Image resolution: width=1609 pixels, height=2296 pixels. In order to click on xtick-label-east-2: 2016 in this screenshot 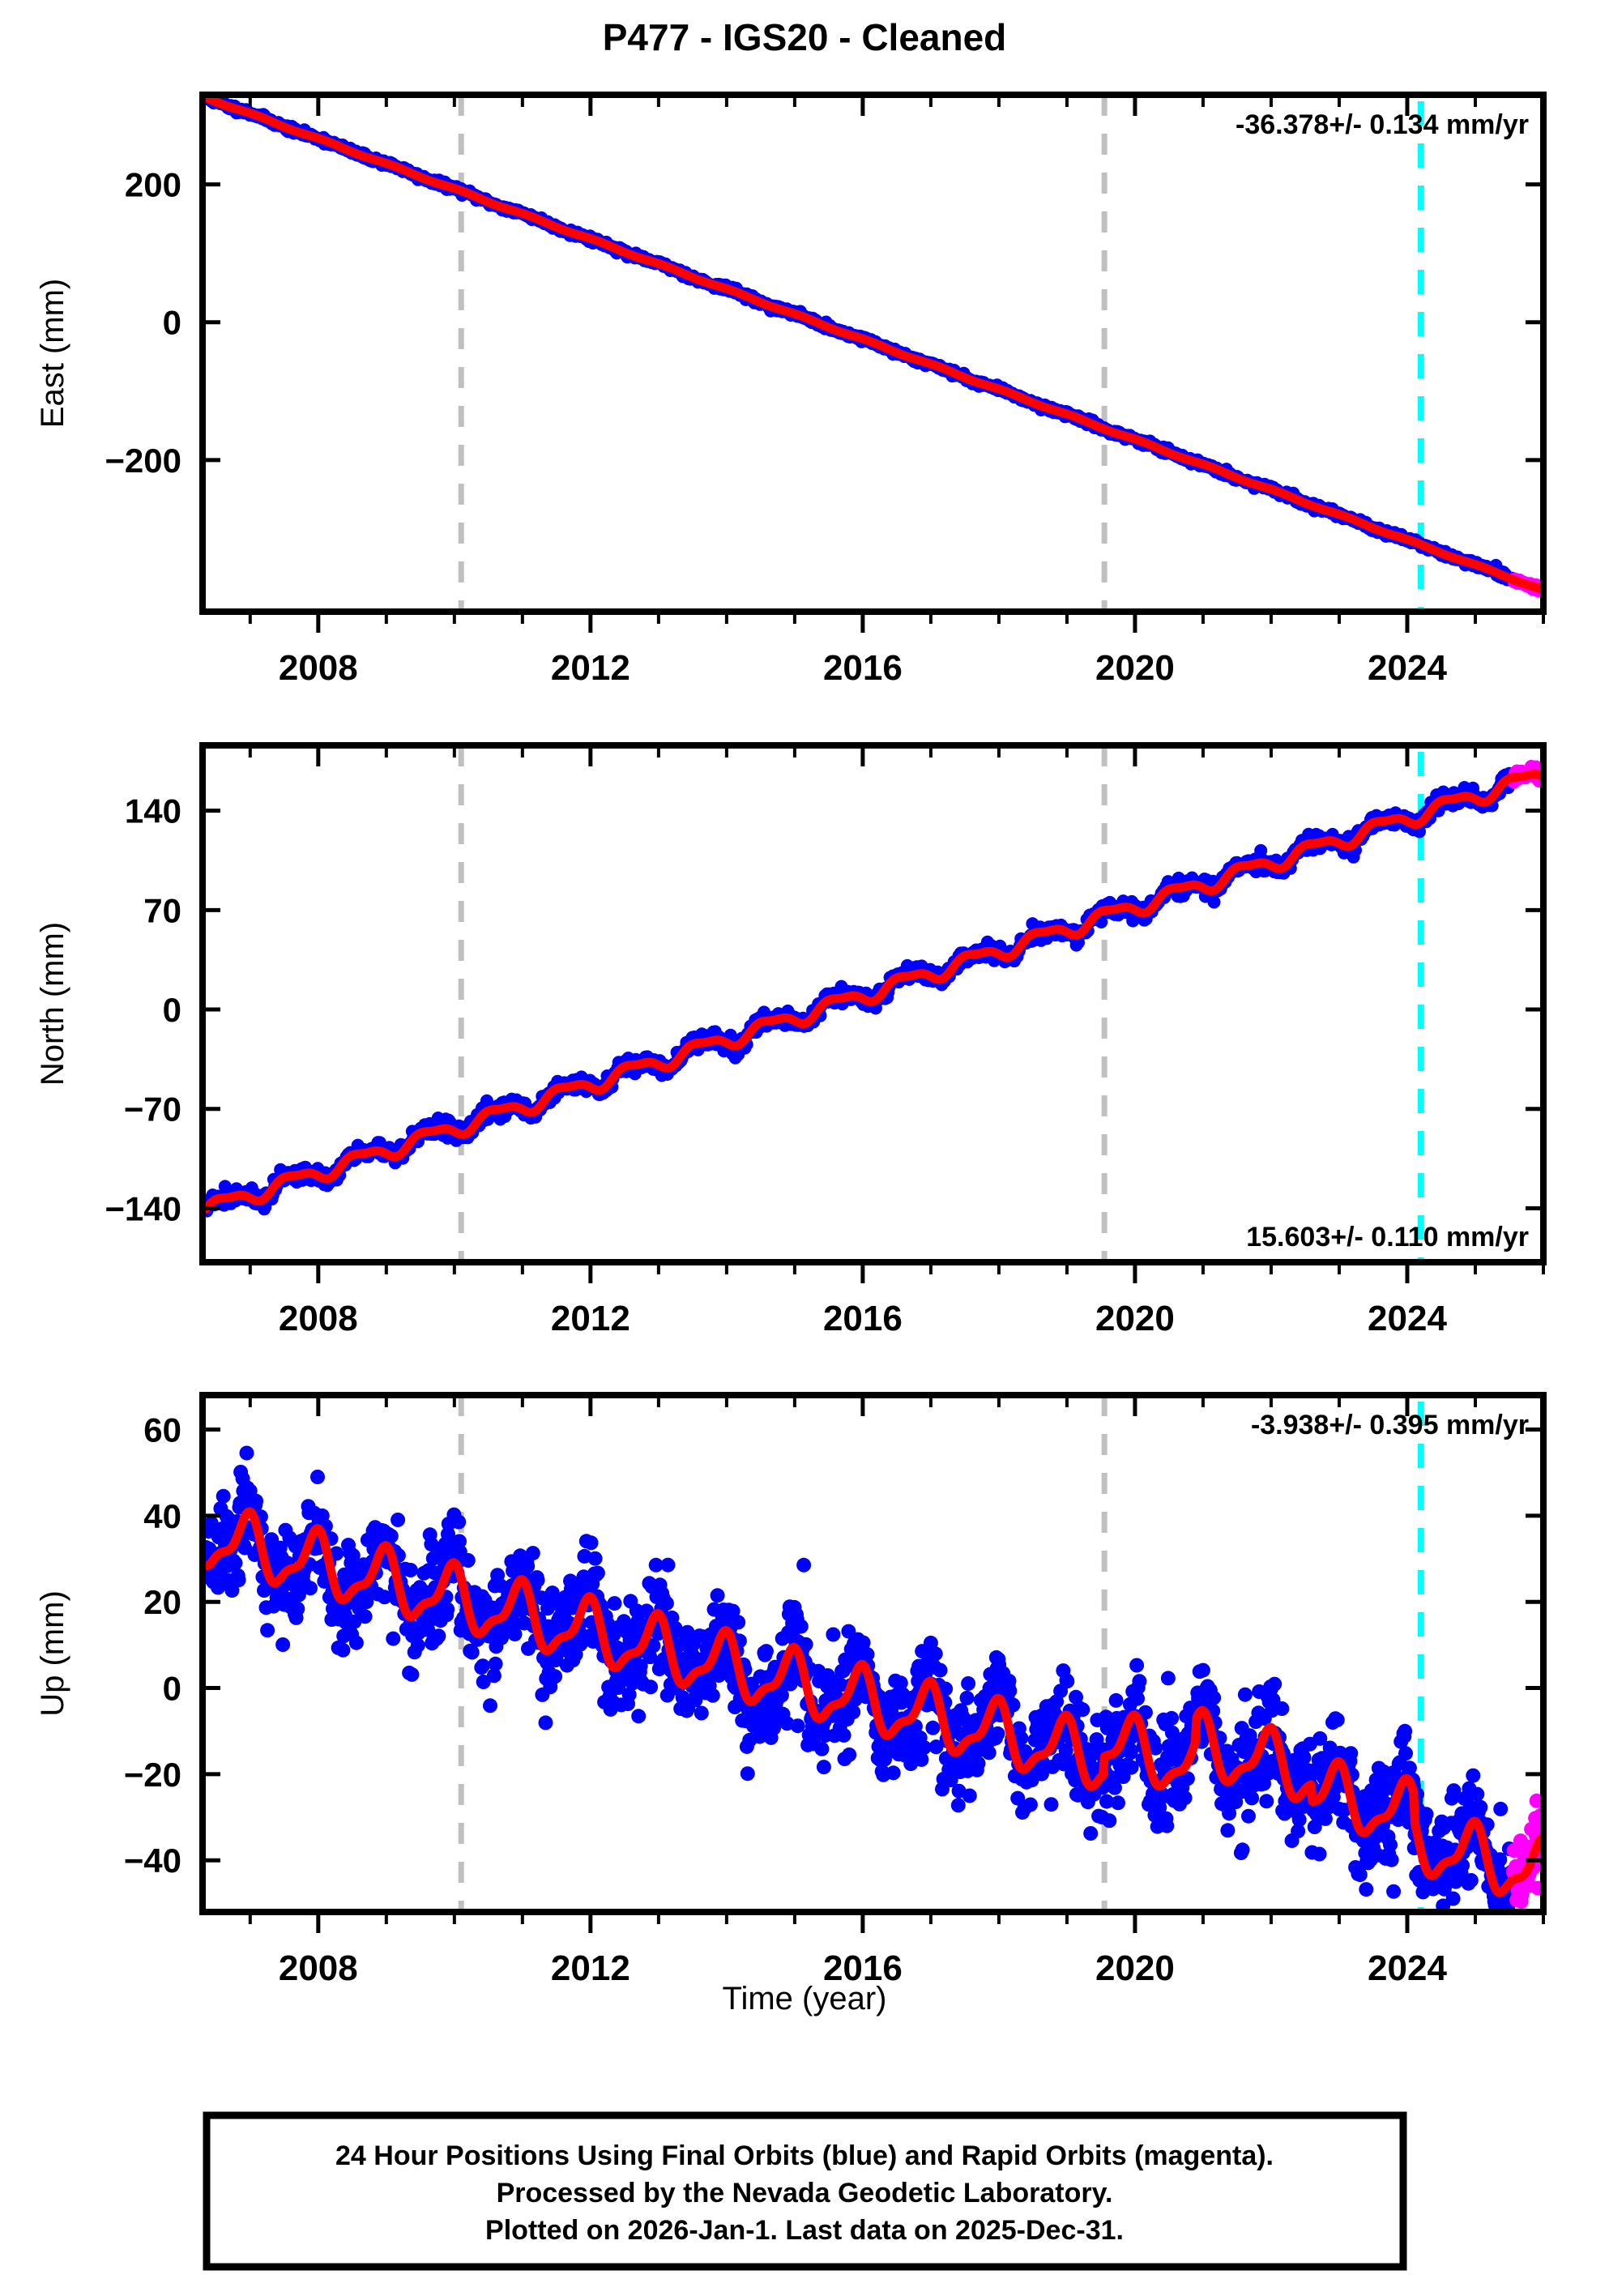, I will do `click(863, 668)`.